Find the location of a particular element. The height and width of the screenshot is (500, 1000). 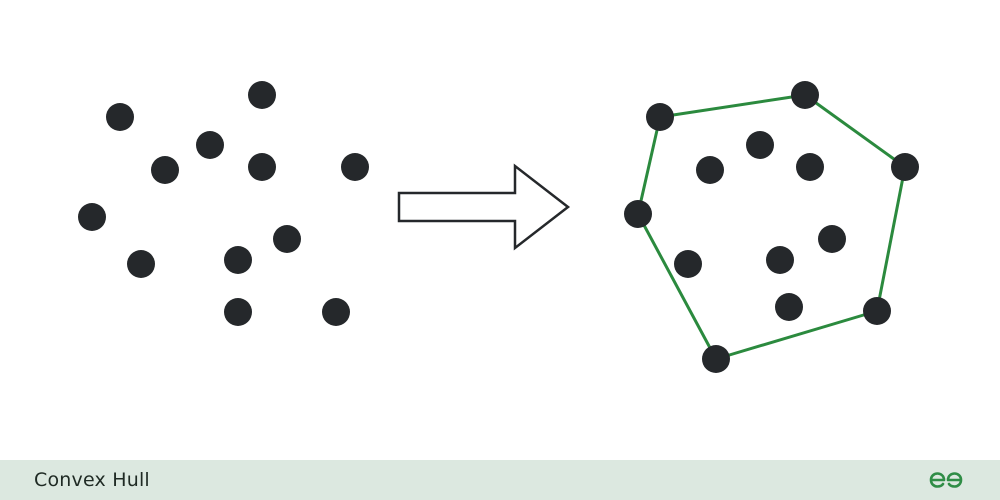

convex-hull-outline is located at coordinates (771, 227).